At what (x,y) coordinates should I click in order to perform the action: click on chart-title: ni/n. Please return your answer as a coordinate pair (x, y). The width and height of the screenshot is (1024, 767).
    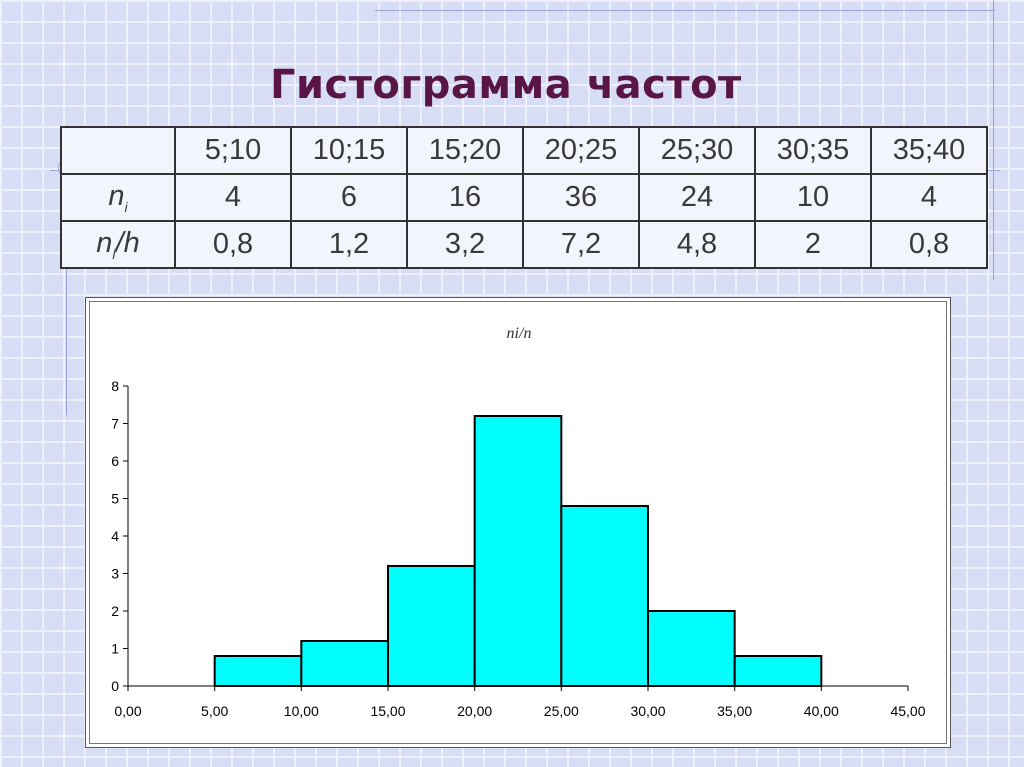
    Looking at the image, I should click on (519, 333).